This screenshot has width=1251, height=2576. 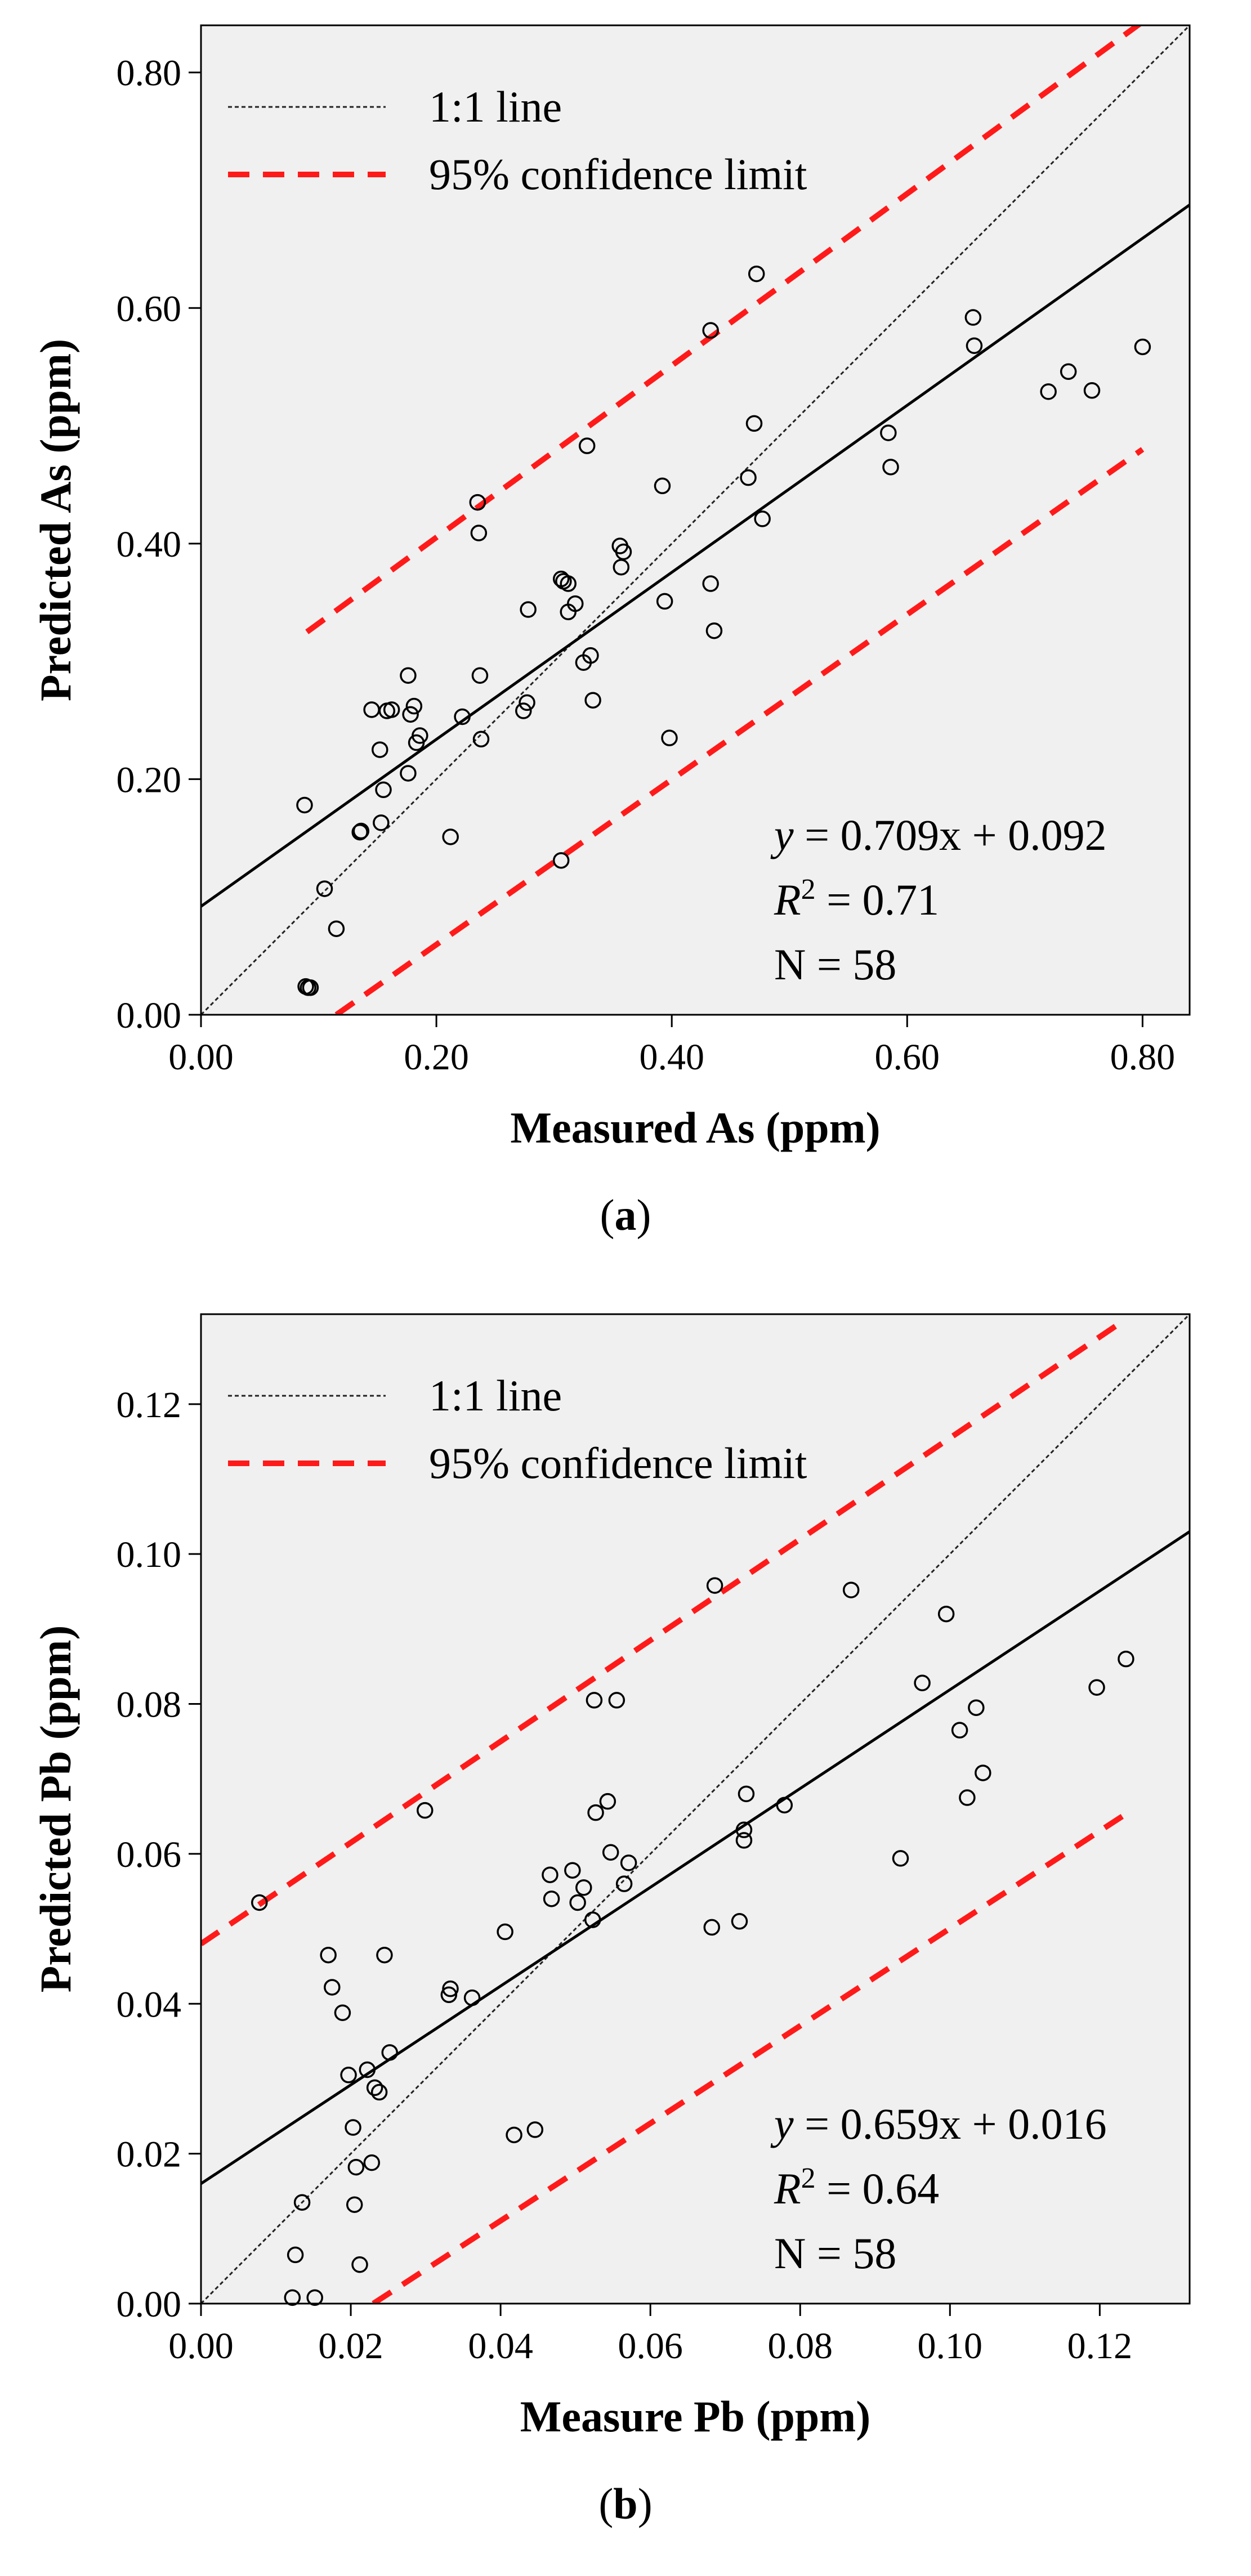 I want to click on x-tick-label: 0.04, so click(x=500, y=2346).